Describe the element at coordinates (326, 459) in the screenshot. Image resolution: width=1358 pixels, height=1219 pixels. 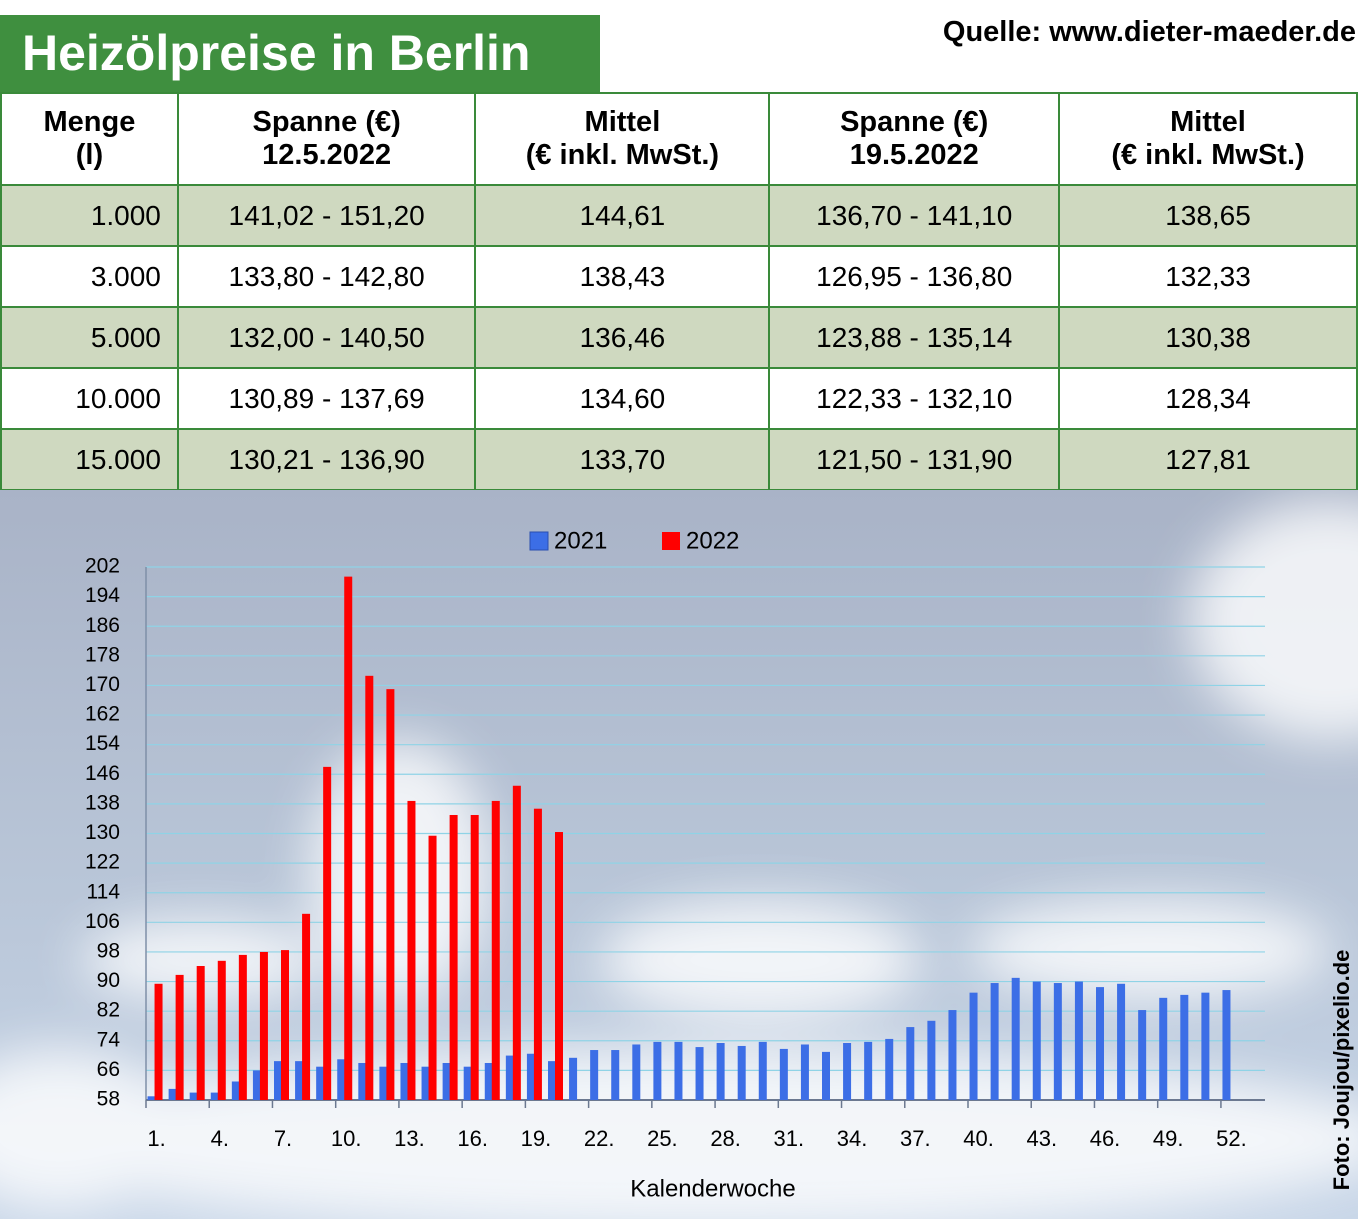
I see `cell: 130,21 - 136,90` at that location.